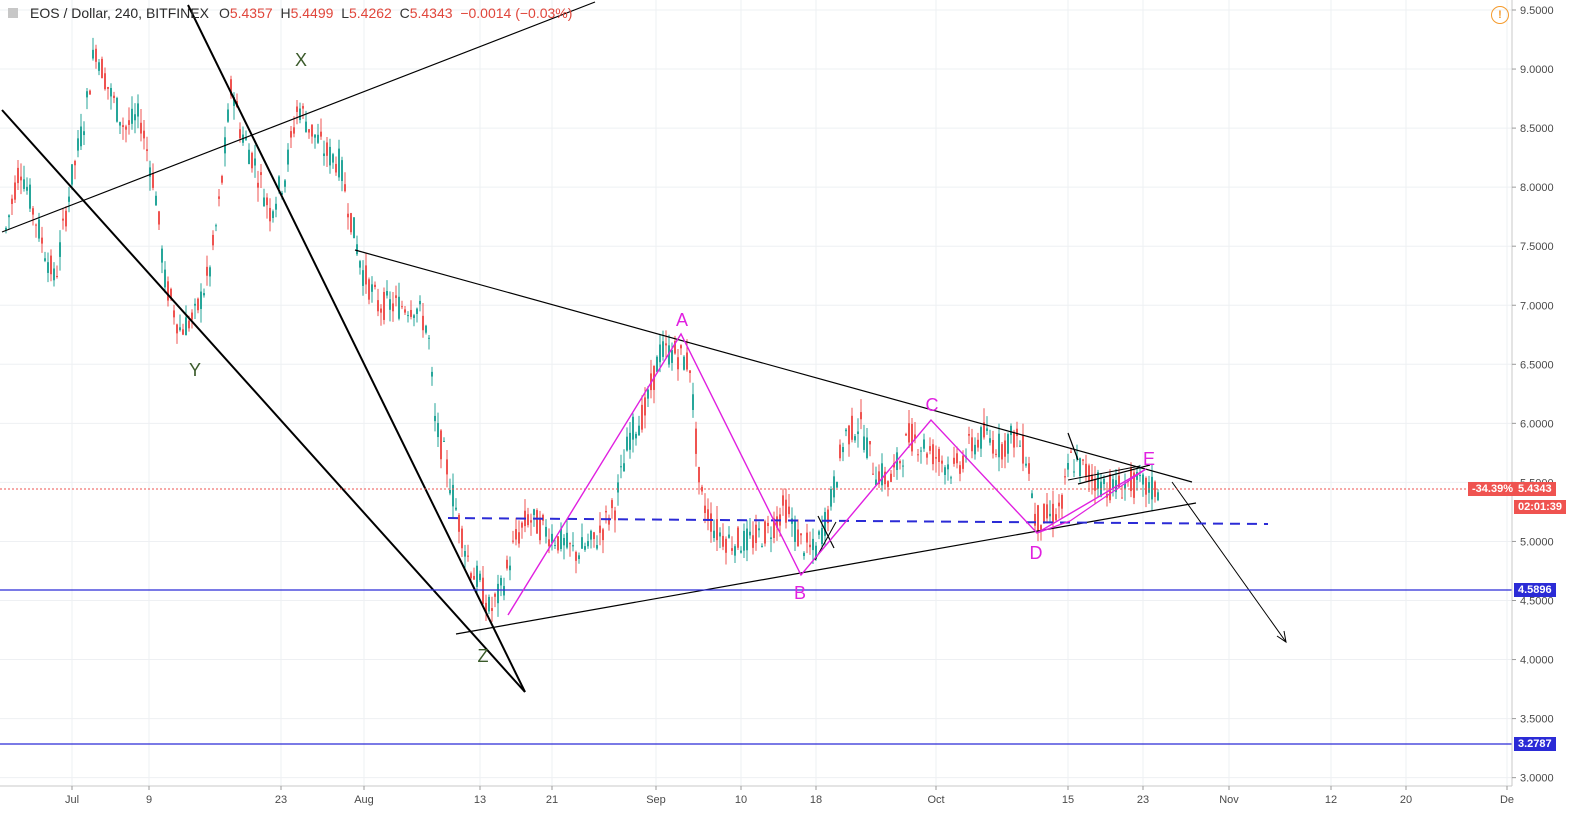  I want to click on triangle-lower-line, so click(826, 568).